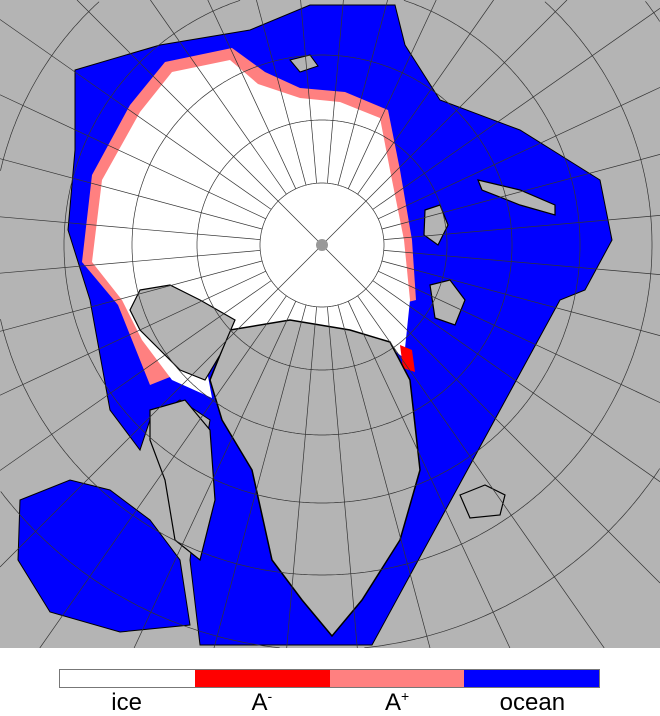  I want to click on a-minus-patch, so click(407, 358).